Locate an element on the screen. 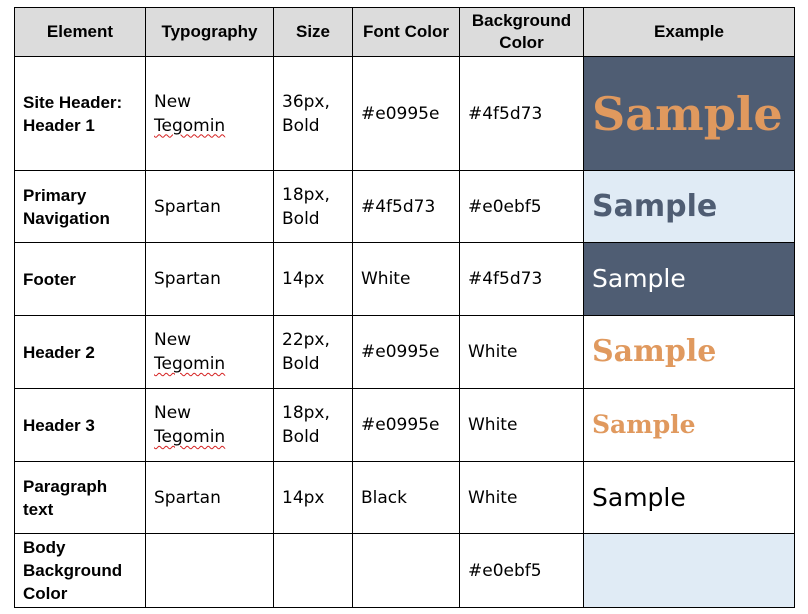 Image resolution: width=808 pixels, height=614 pixels. table-row-footer: Footer Spartan 14px White #4f5d73 Sample is located at coordinates (404, 279).